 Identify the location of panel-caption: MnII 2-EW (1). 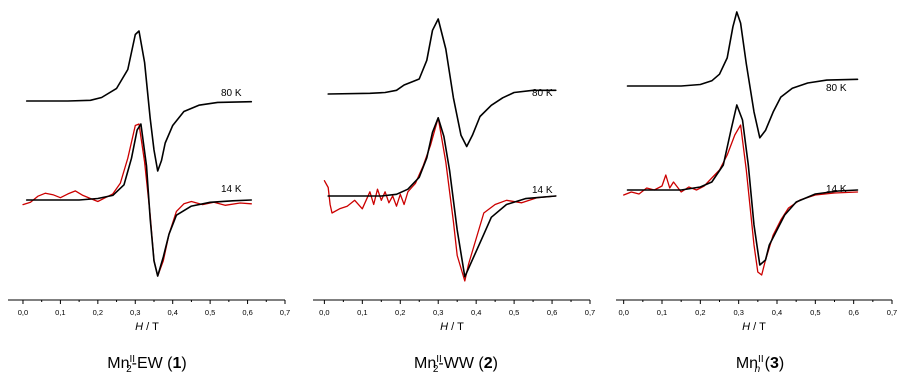
(146, 364).